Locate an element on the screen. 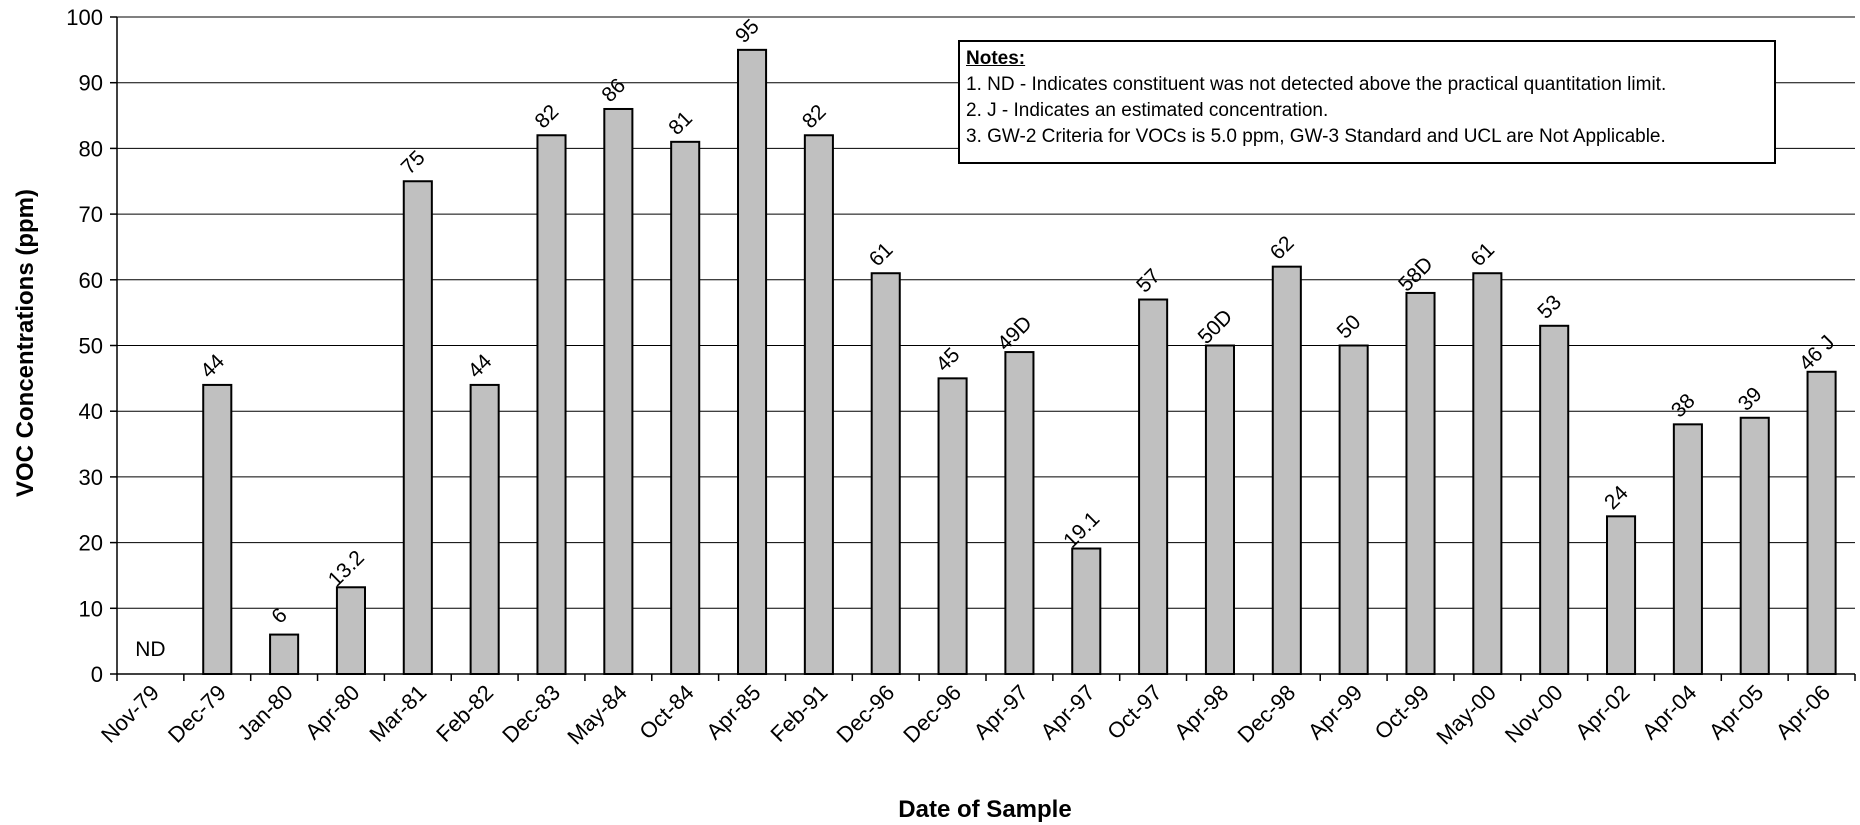 The width and height of the screenshot is (1860, 825). x-tick-label-16: Apr-98 is located at coordinates (1201, 712).